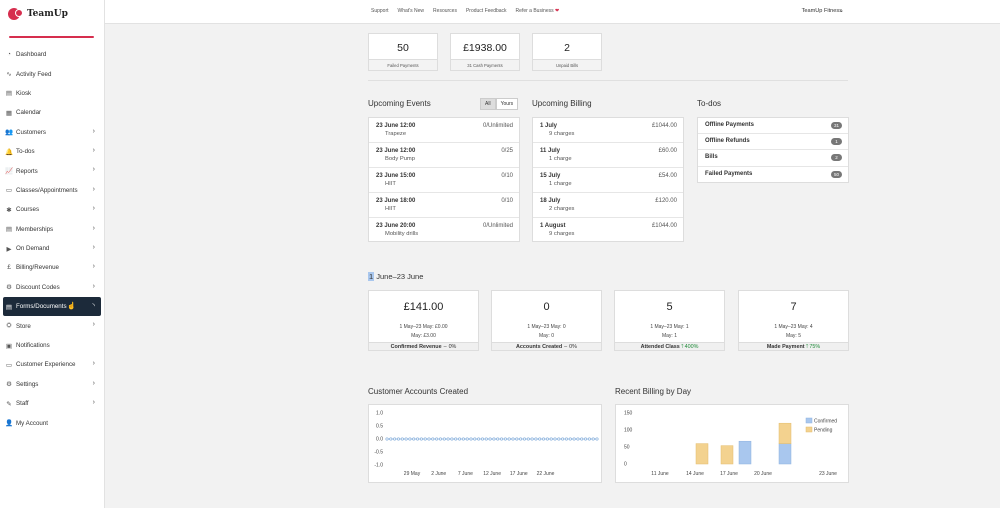 Image resolution: width=1000 pixels, height=508 pixels. I want to click on sidebar-item-notifications: ▣ Notifications, so click(52, 345).